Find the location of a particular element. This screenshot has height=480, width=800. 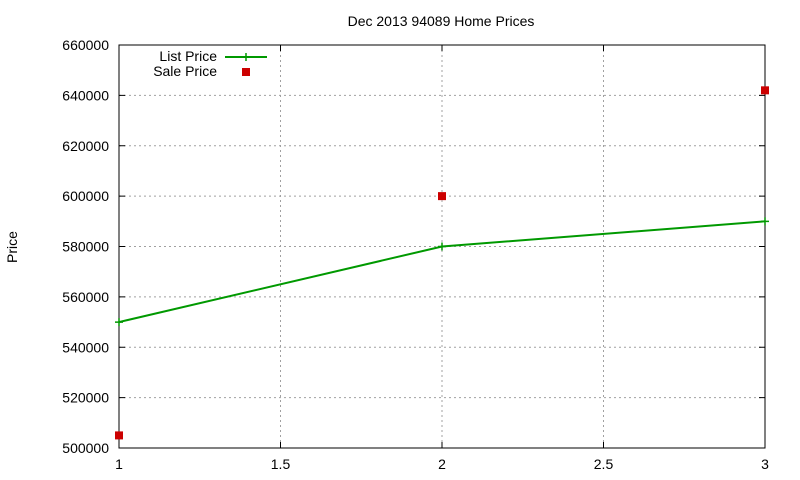

x-tick-label: 1 is located at coordinates (119, 464).